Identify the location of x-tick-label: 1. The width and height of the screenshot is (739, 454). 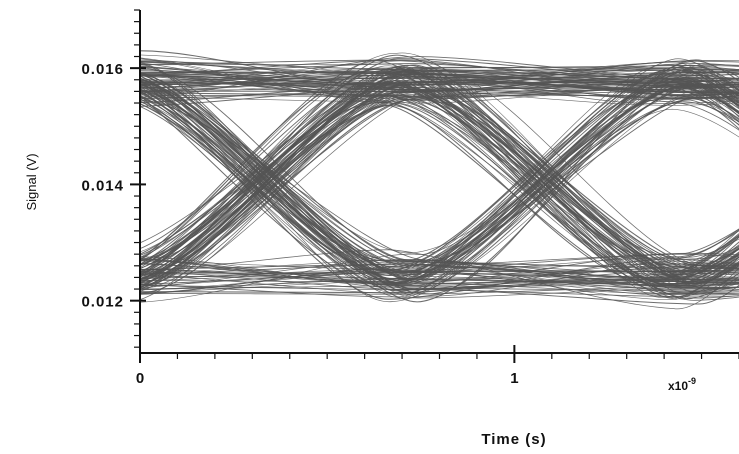
(514, 378).